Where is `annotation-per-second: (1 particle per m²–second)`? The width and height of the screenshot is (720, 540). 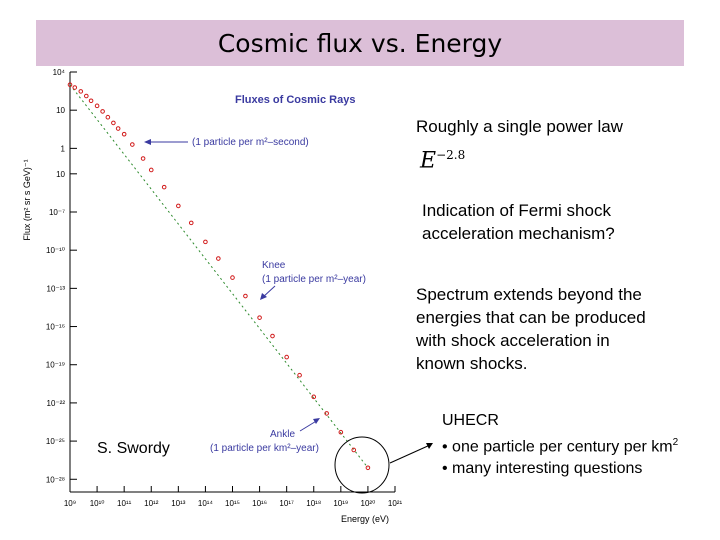 annotation-per-second: (1 particle per m²–second) is located at coordinates (250, 142).